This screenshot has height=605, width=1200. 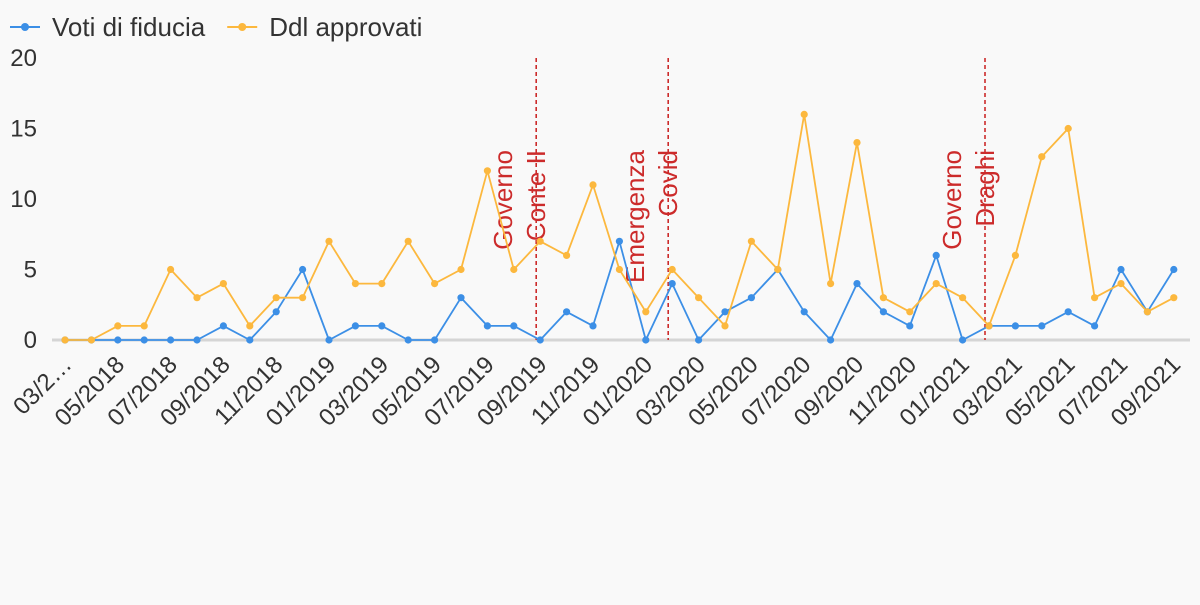 I want to click on annotation-label: Conte II, so click(x=536, y=195).